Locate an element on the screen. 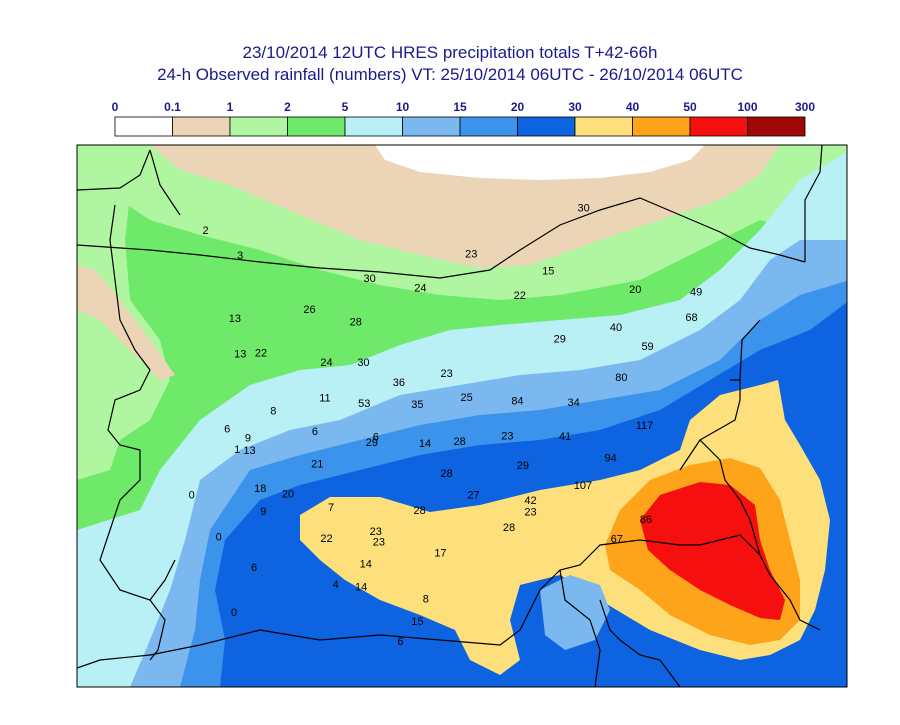 The width and height of the screenshot is (900, 725). observation-label: 67 is located at coordinates (617, 539).